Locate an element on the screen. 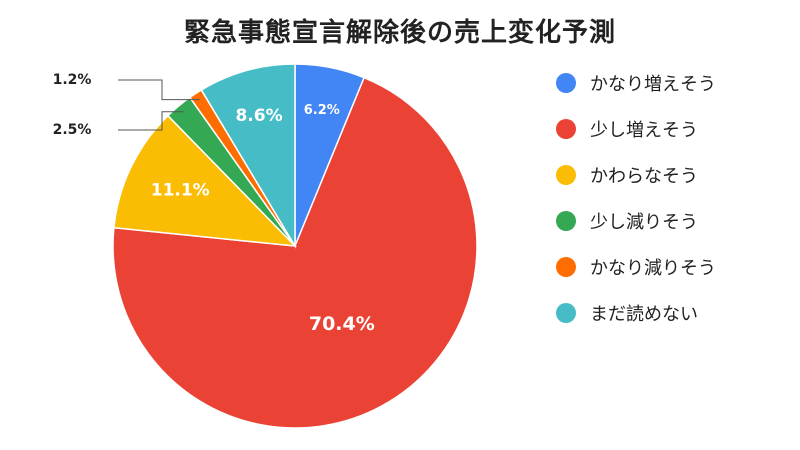 This screenshot has width=800, height=450. legend-label: かわらなそう is located at coordinates (644, 176).